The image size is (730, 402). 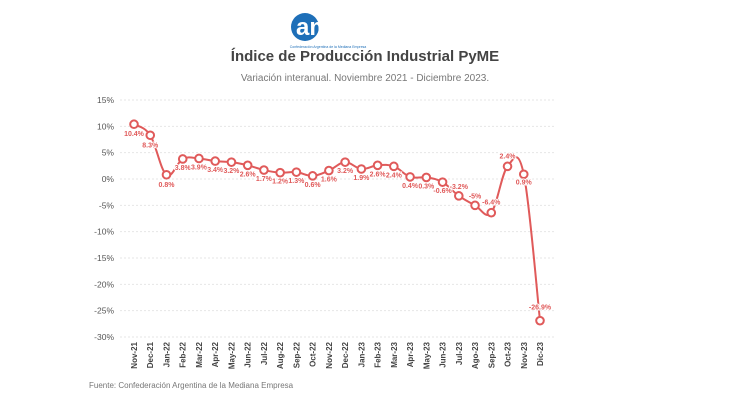 What do you see at coordinates (426, 355) in the screenshot?
I see `x-tick-label: May-23` at bounding box center [426, 355].